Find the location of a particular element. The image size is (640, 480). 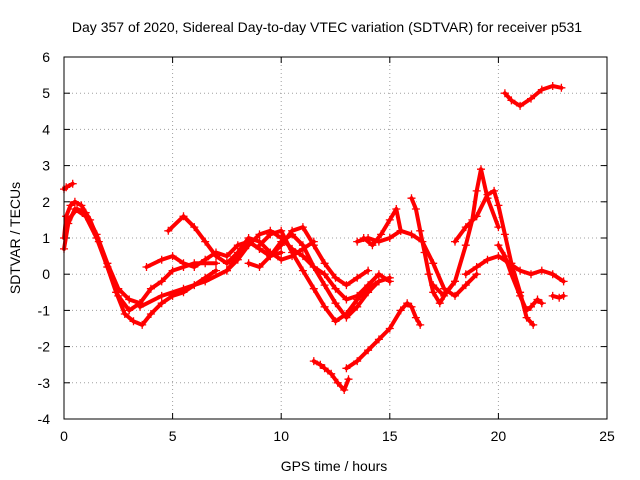

x-tick-label: 15 is located at coordinates (390, 436).